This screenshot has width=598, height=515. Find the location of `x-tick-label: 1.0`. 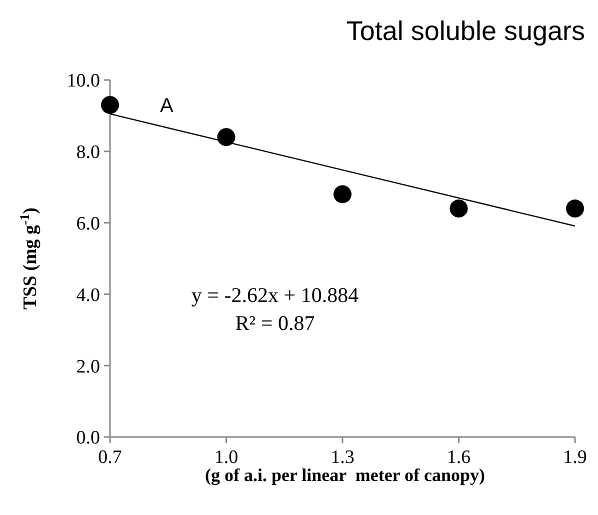

x-tick-label: 1.0 is located at coordinates (226, 457).